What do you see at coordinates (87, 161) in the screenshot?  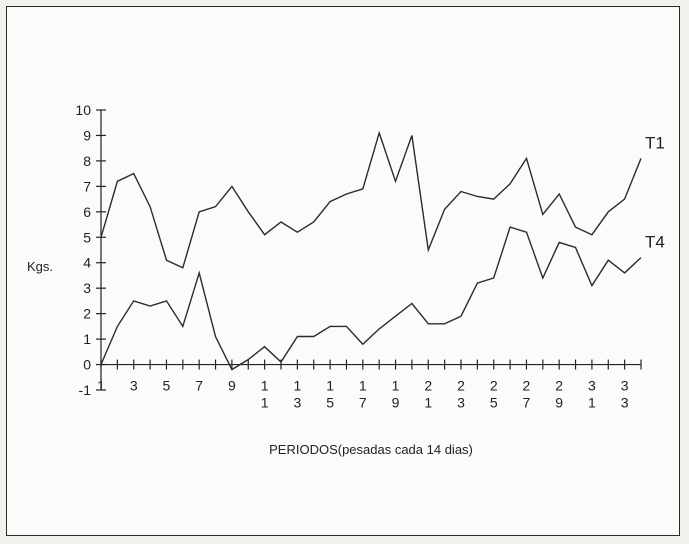 I see `y-tick-label: 8` at bounding box center [87, 161].